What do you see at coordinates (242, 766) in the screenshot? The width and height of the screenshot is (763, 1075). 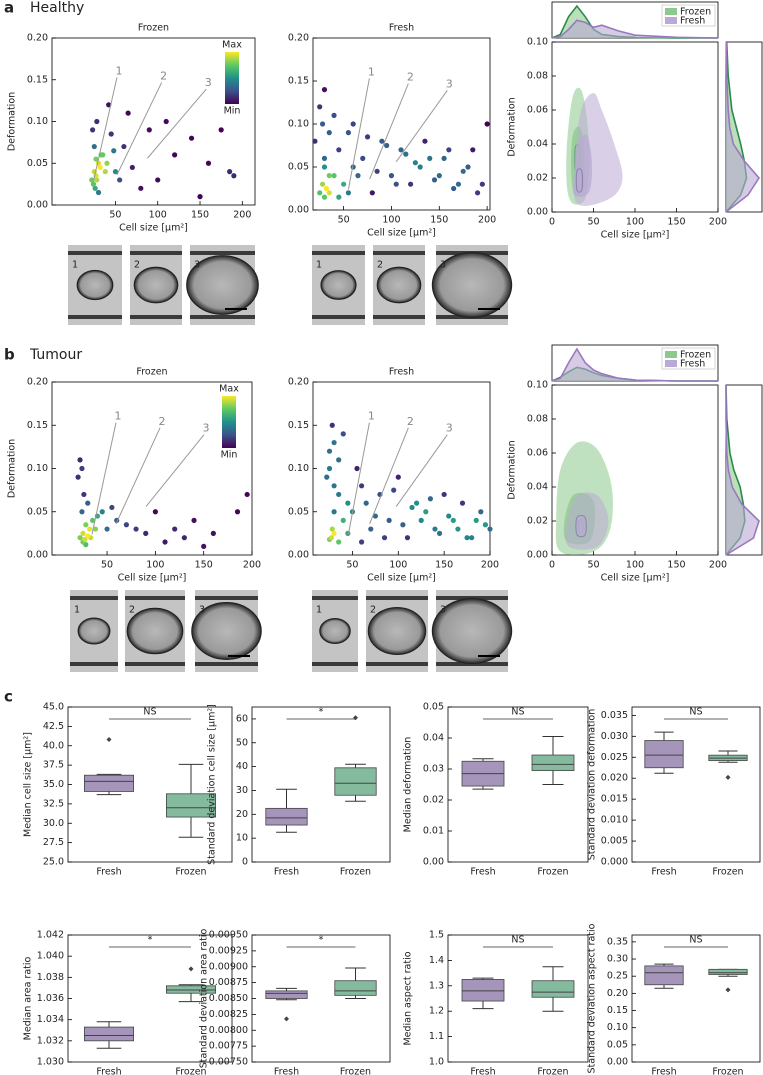 I see `y-tick-label: 40` at bounding box center [242, 766].